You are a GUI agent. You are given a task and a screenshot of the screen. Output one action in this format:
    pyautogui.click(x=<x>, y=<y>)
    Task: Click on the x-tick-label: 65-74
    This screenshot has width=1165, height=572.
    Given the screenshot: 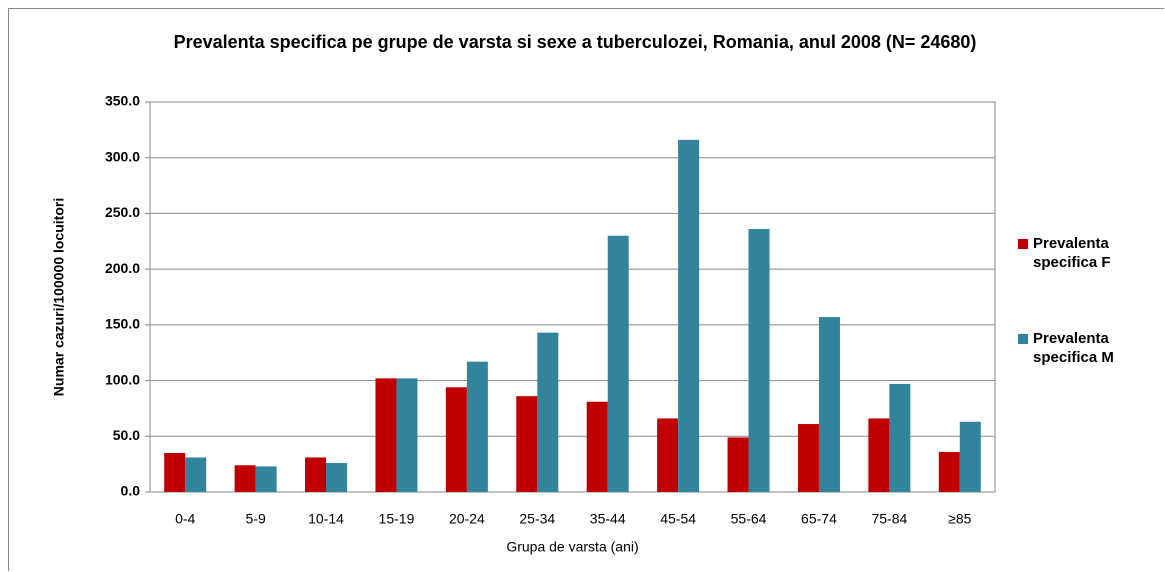 What is the action you would take?
    pyautogui.click(x=819, y=519)
    